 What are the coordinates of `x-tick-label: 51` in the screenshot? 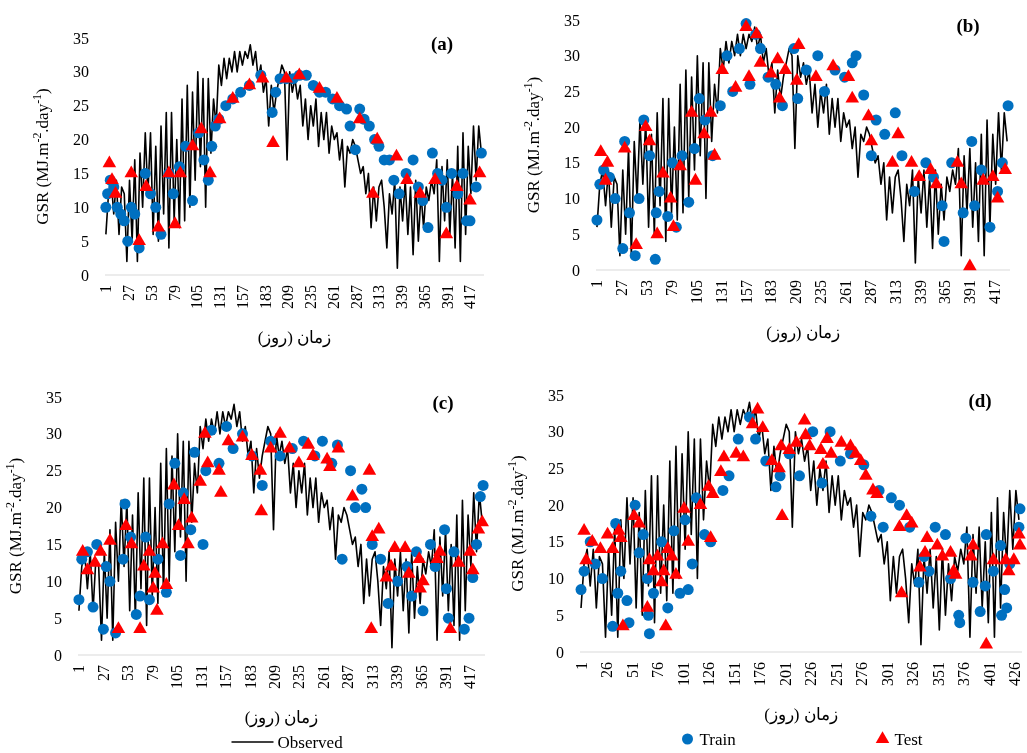 It's located at (632, 670).